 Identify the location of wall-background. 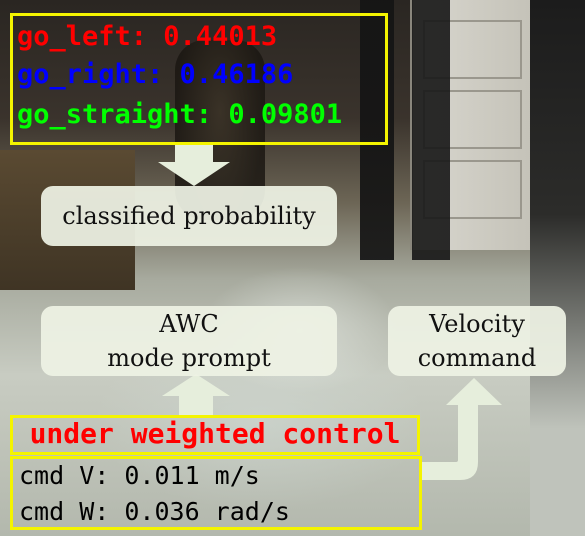
(557, 268).